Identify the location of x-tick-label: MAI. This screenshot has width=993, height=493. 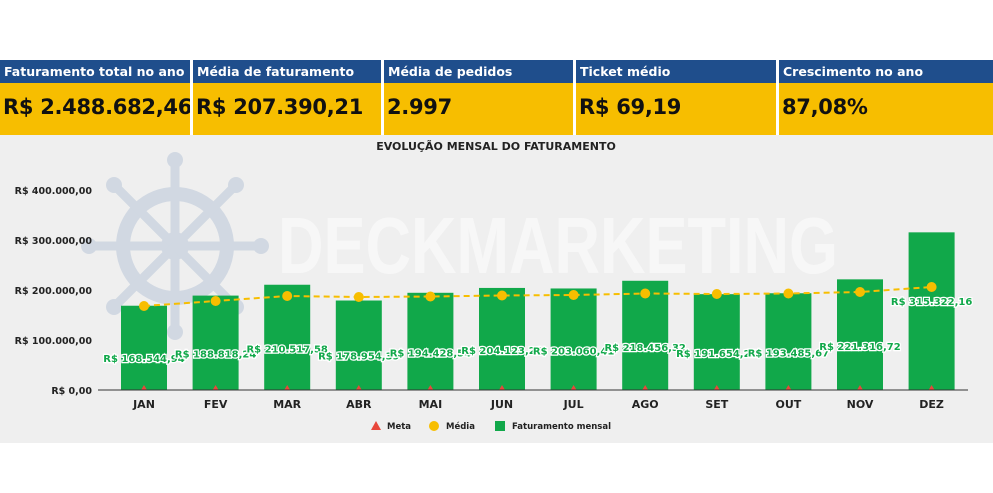
(431, 404).